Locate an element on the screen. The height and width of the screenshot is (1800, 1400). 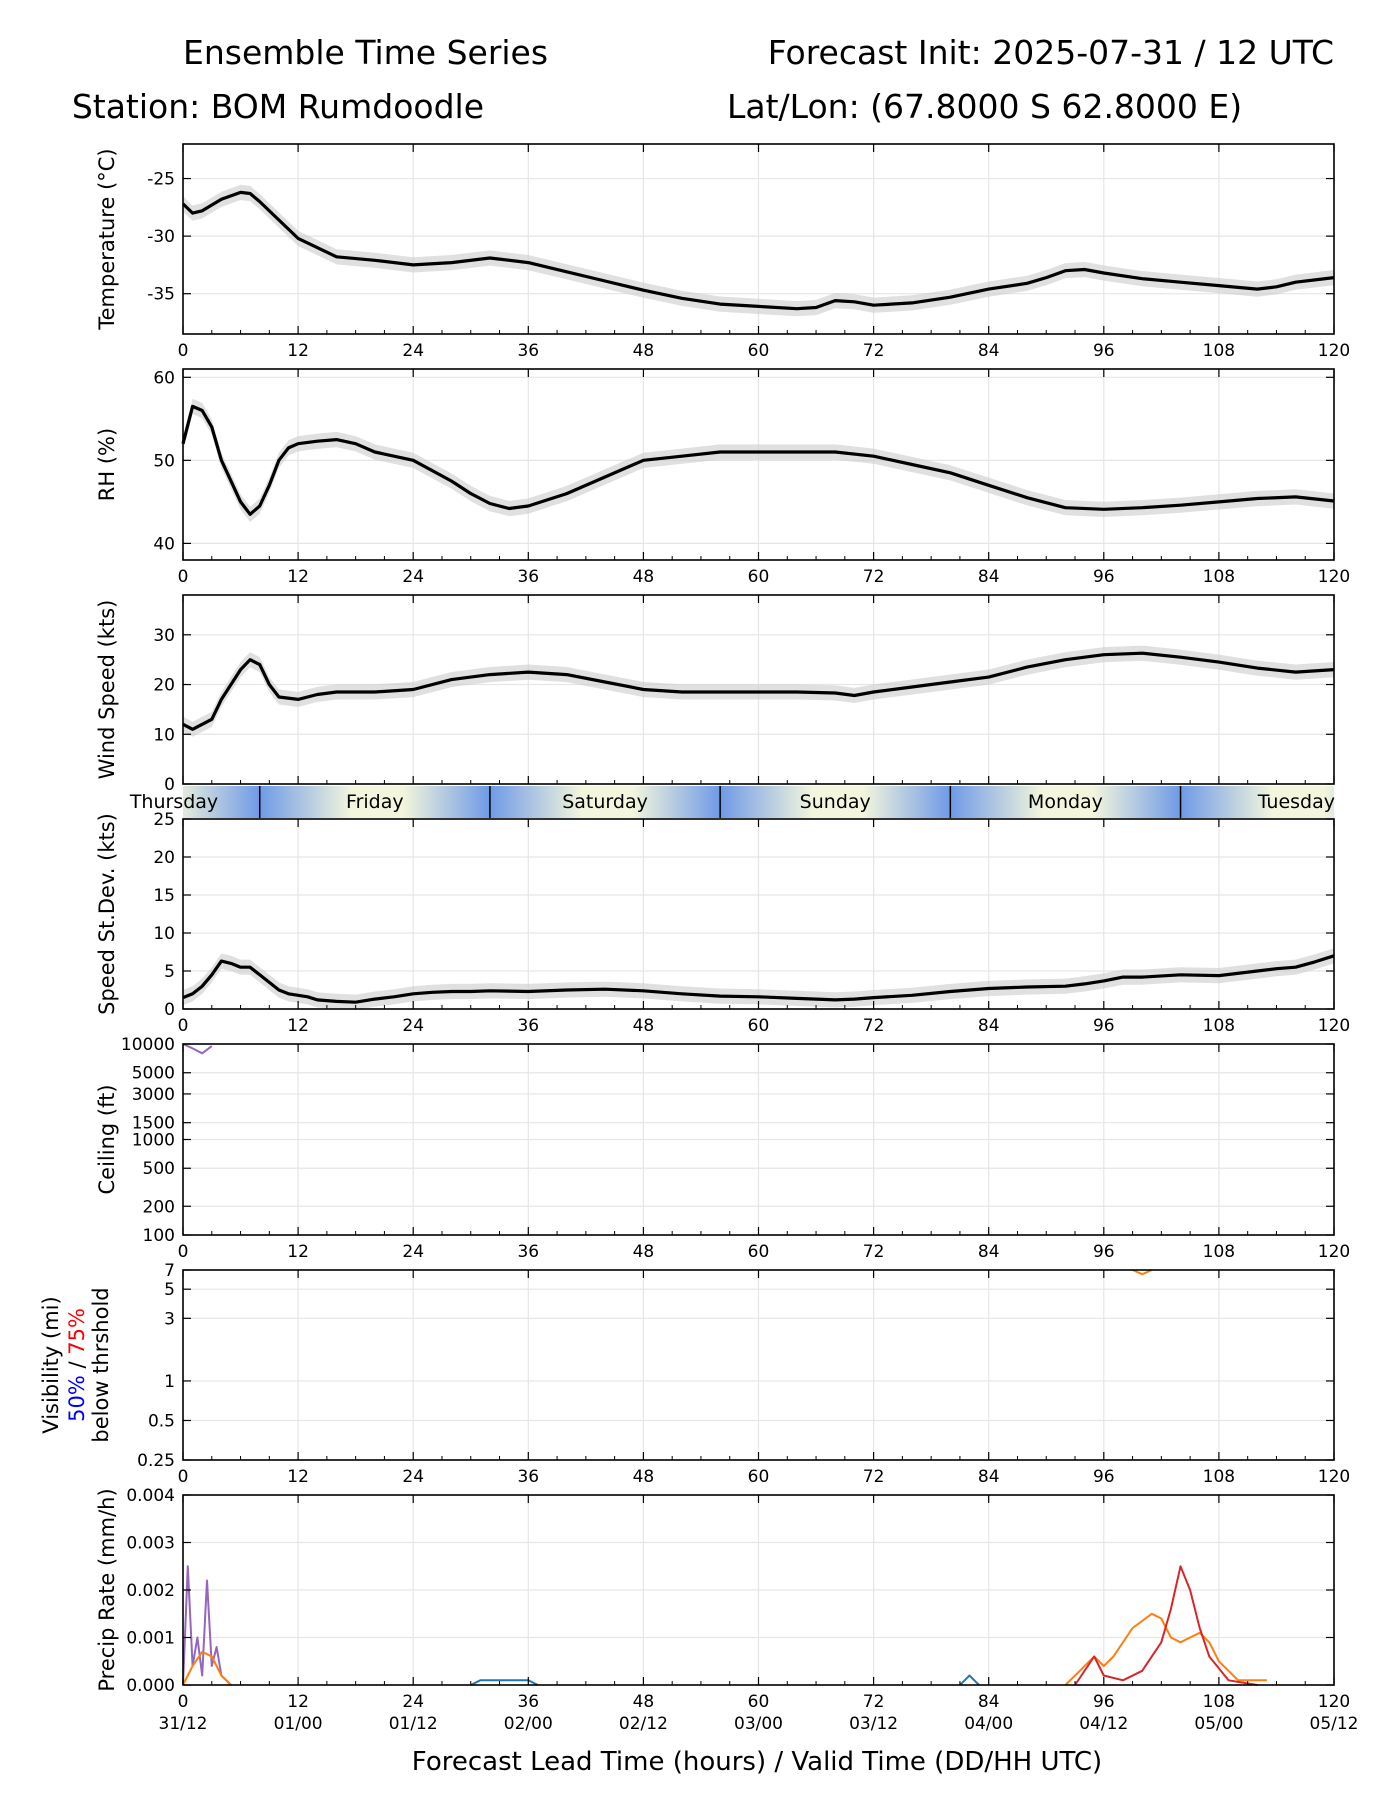
y-tick-label: 7 is located at coordinates (169, 1271).